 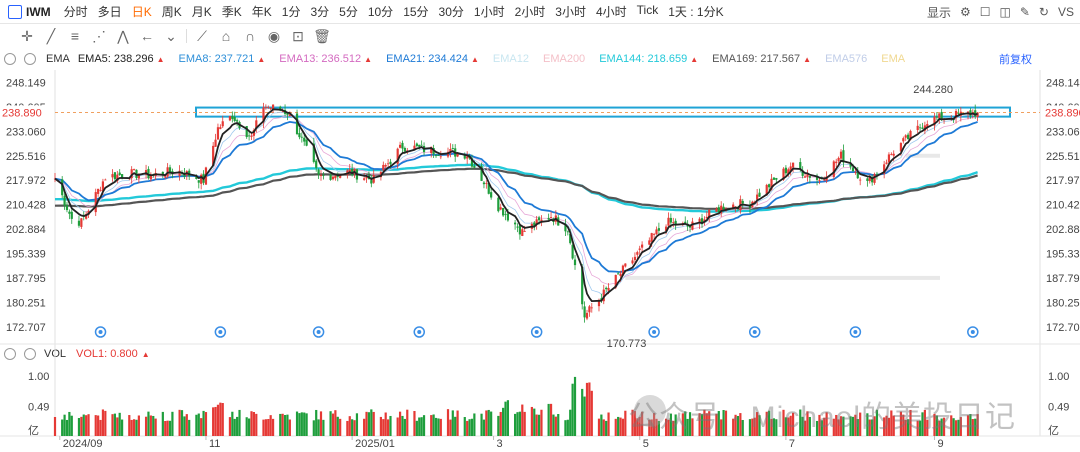 What do you see at coordinates (965, 12) in the screenshot?
I see `gear-icon: ⚙` at bounding box center [965, 12].